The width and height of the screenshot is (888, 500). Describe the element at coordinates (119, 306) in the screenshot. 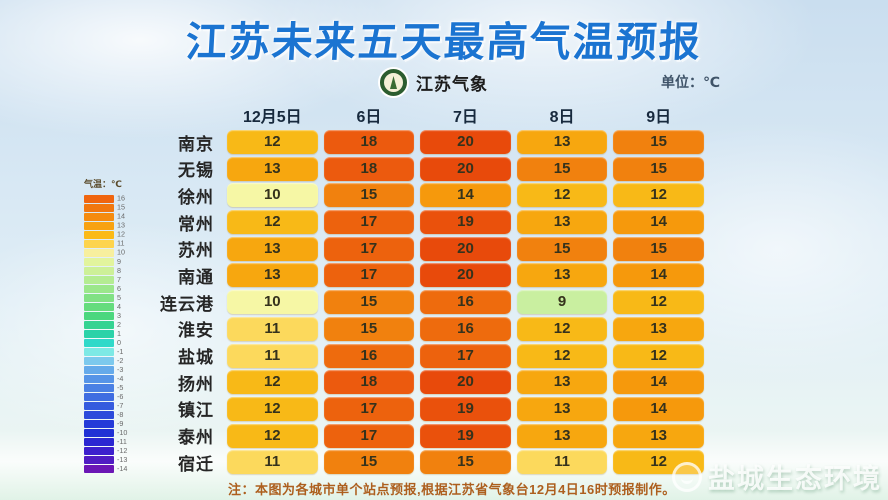

I see `legend-label: 4` at that location.